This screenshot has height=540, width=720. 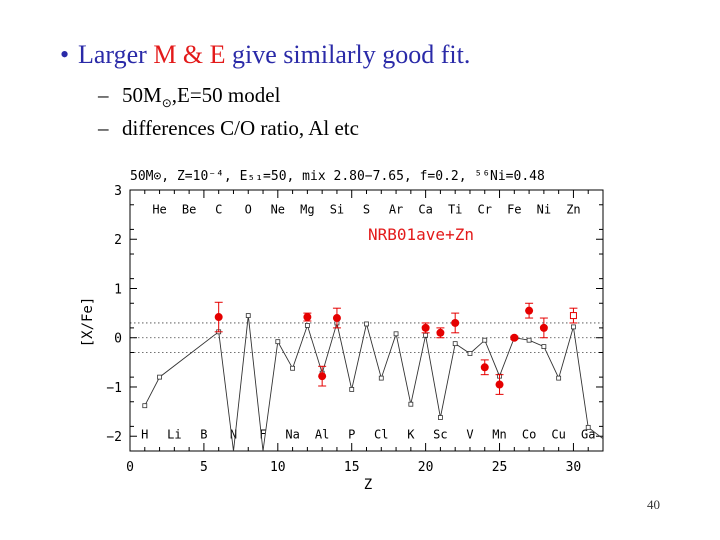 What do you see at coordinates (348, 54) in the screenshot?
I see `bullet-suffix: give similarly good fit.` at bounding box center [348, 54].